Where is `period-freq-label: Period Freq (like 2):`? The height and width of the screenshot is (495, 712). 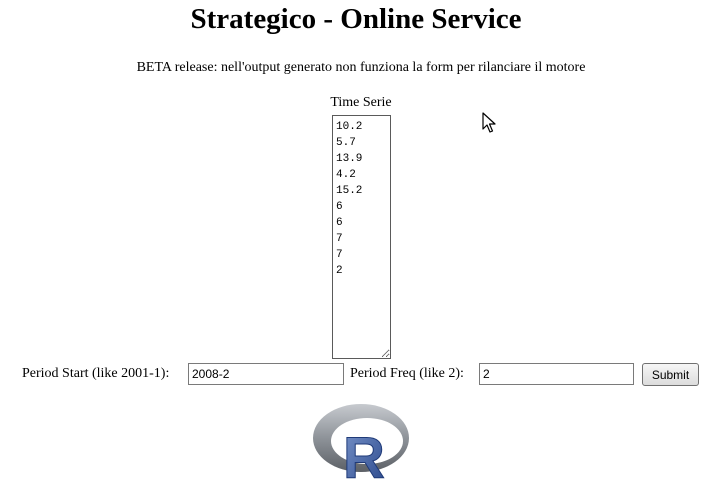
period-freq-label: Period Freq (like 2): is located at coordinates (407, 373).